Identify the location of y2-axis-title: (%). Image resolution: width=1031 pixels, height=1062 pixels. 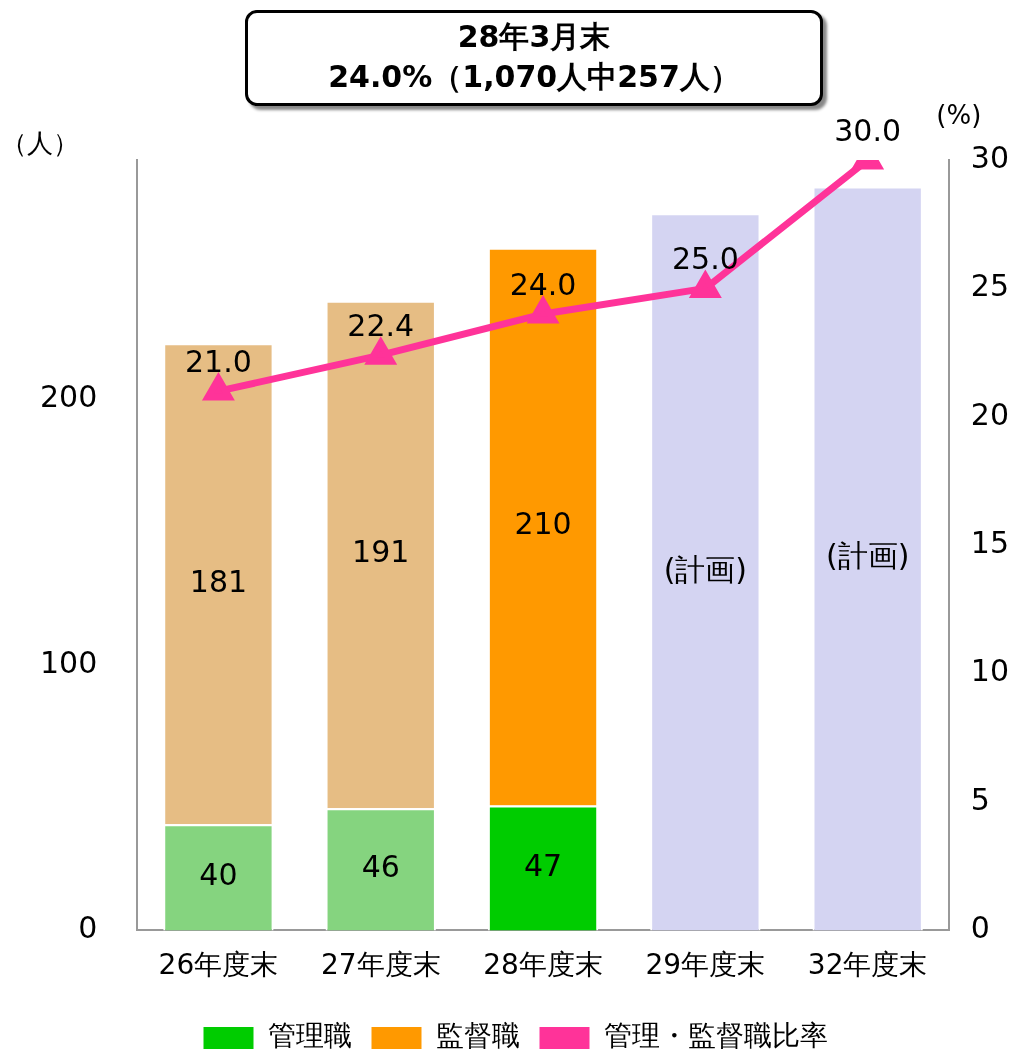
(959, 114).